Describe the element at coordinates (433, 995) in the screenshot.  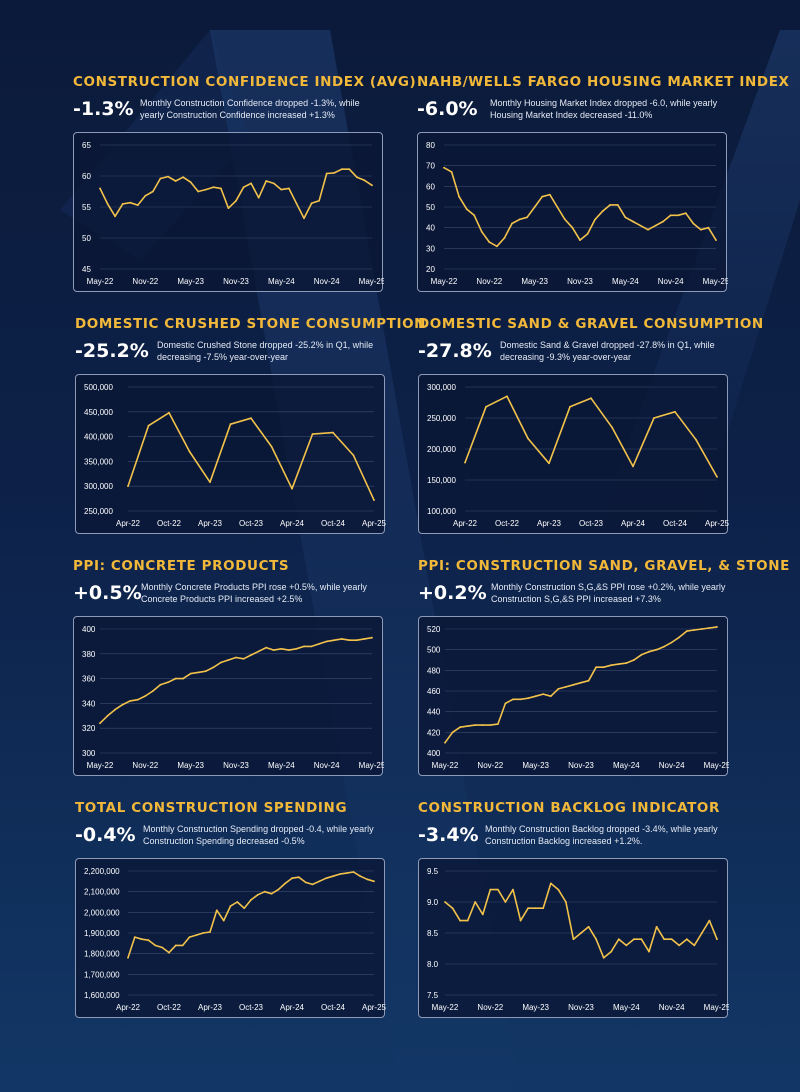
I see `y-tick-label: 7.5` at that location.